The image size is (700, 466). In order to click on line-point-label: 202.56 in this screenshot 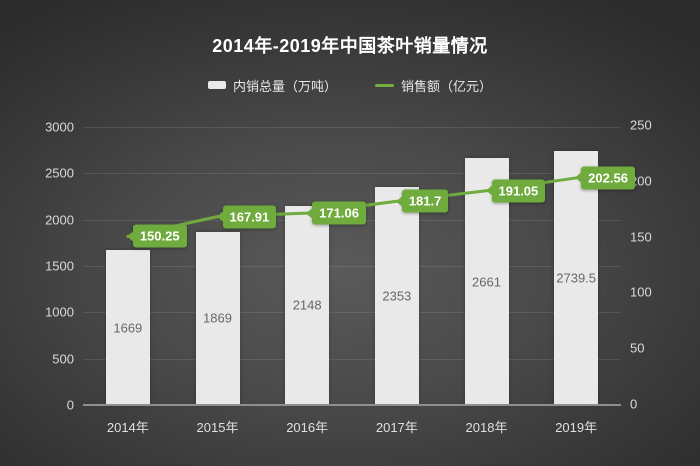, I will do `click(608, 178)`.